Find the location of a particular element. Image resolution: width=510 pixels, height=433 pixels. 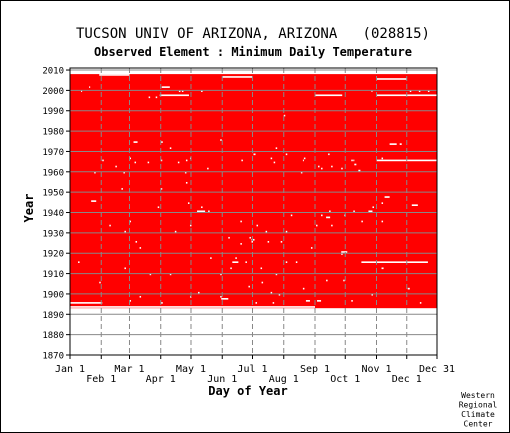

x-tick-label: Feb 1 is located at coordinates (101, 379).